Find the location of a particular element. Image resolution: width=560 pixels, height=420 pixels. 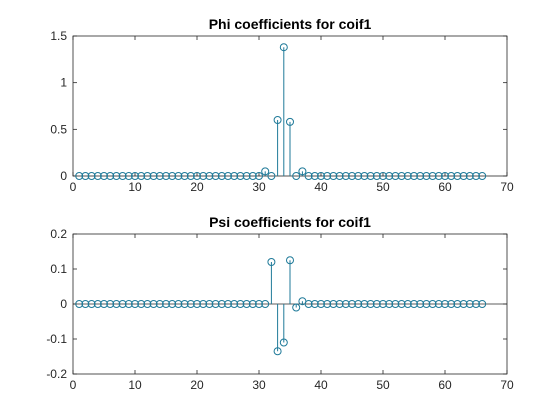

phi-xtick-label: 70 is located at coordinates (507, 187).